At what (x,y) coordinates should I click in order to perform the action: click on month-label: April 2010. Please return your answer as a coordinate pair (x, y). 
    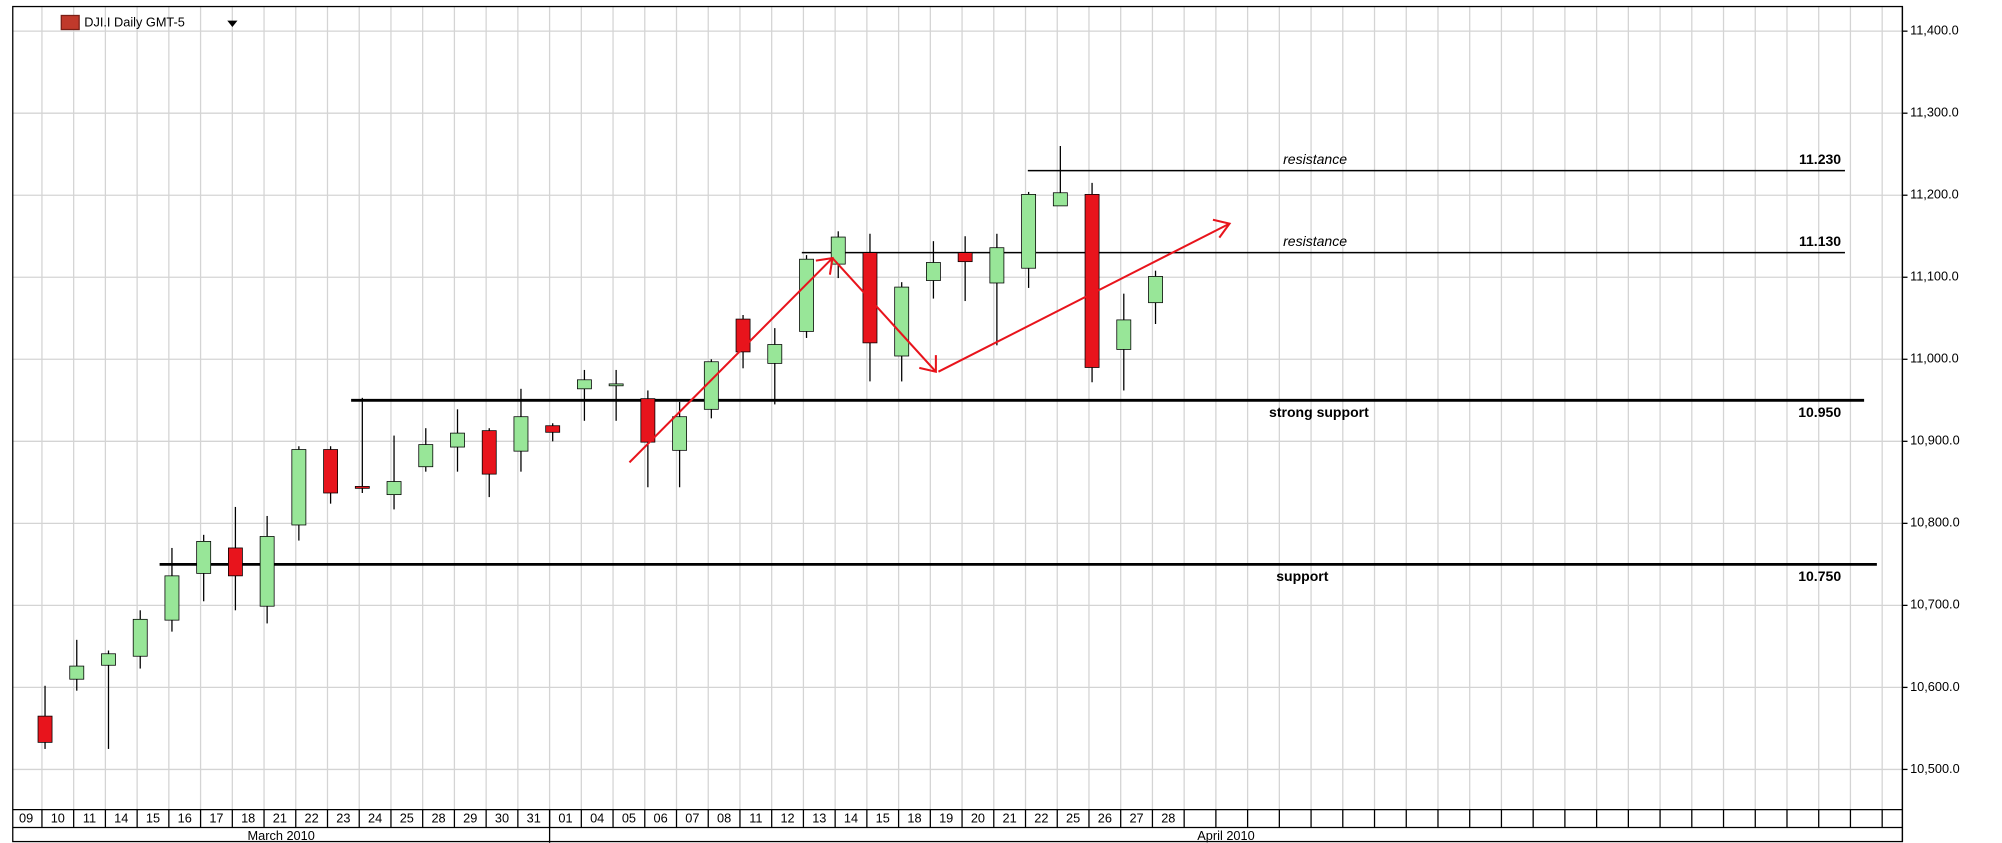
    Looking at the image, I should click on (1225, 835).